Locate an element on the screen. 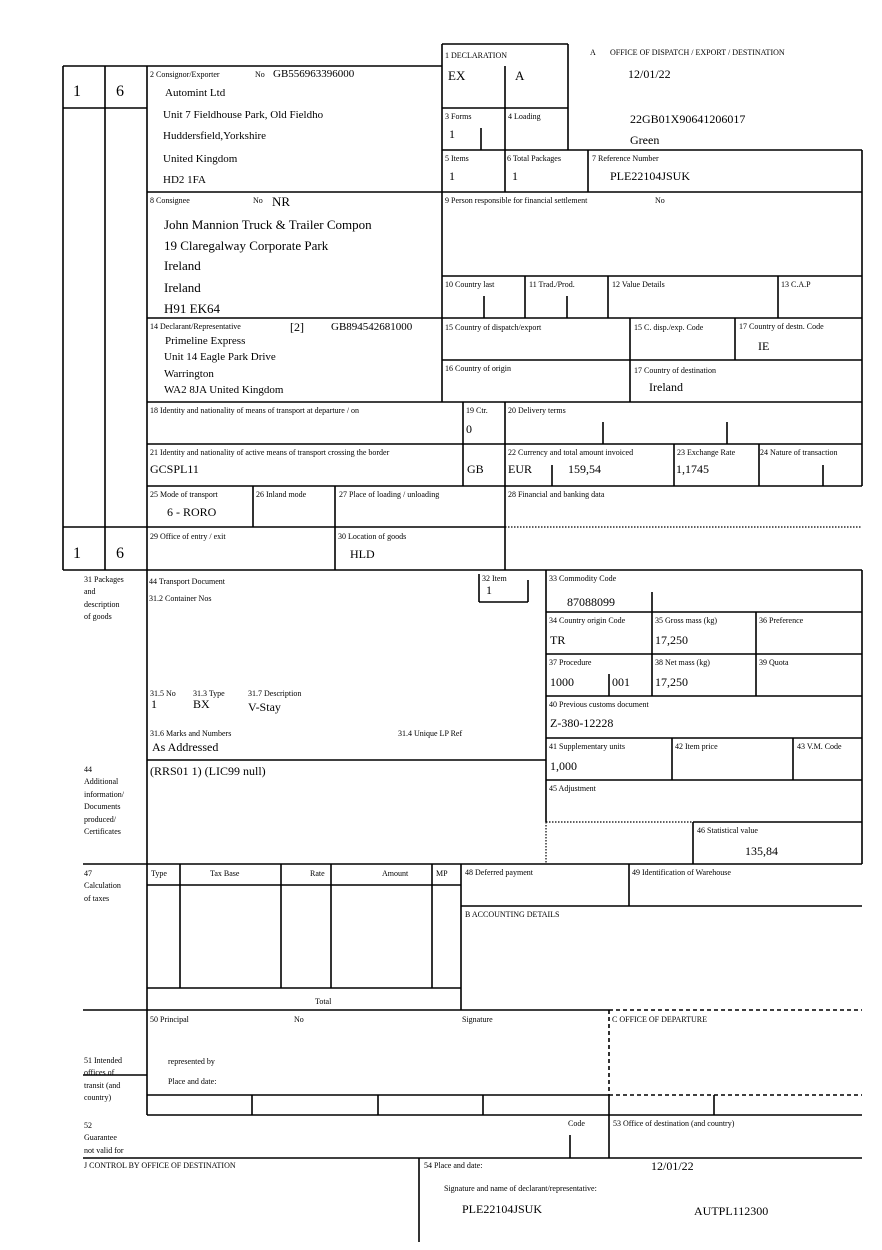 The width and height of the screenshot is (882, 1250). box32-label: 32 Item is located at coordinates (494, 578).